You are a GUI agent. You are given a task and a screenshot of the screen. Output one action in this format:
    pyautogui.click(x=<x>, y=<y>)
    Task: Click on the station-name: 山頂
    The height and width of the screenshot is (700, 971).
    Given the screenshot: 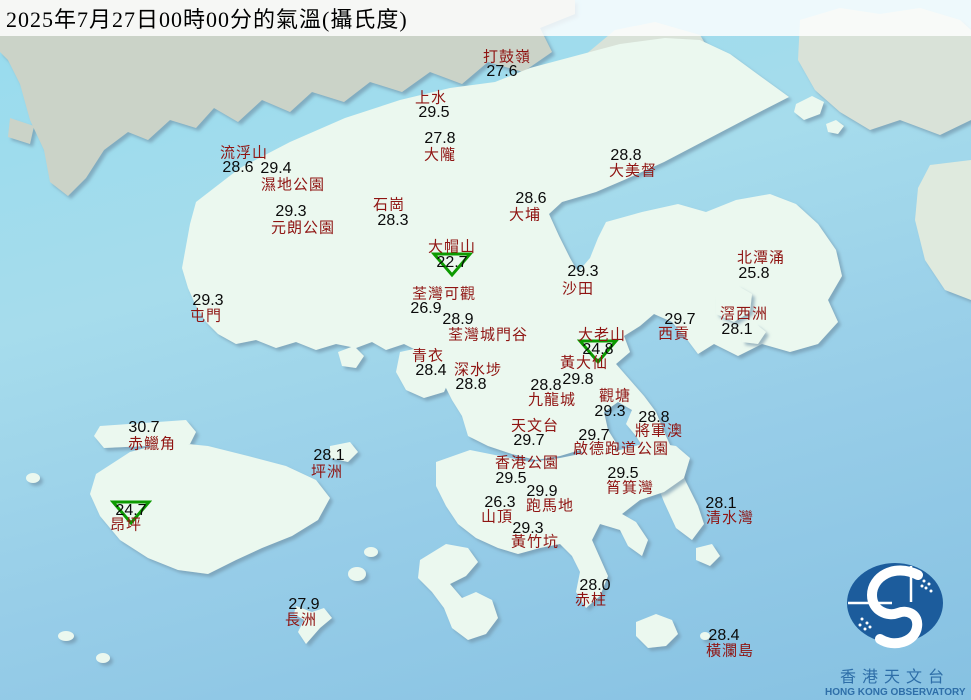 What is the action you would take?
    pyautogui.click(x=497, y=517)
    